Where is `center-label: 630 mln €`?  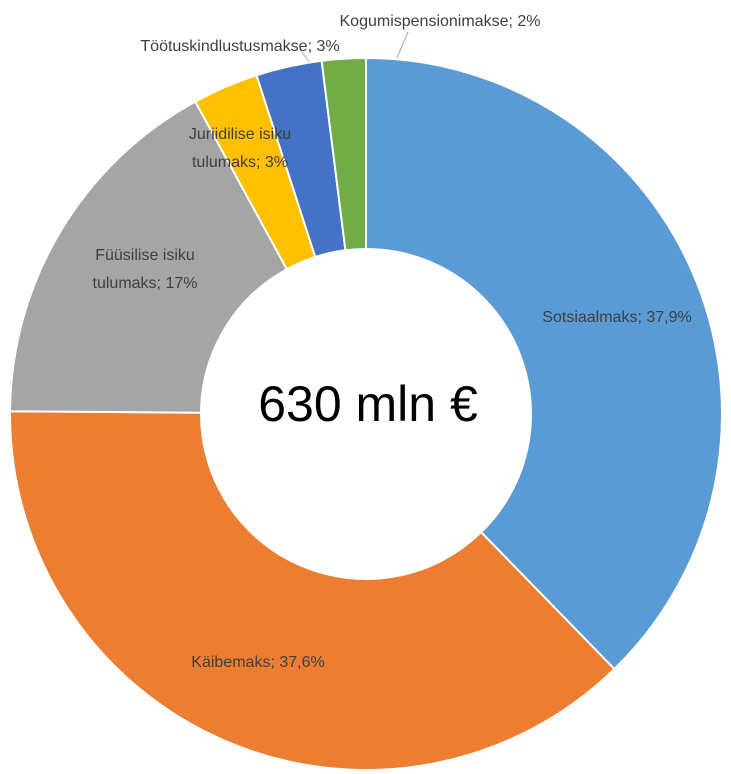 center-label: 630 mln € is located at coordinates (368, 404).